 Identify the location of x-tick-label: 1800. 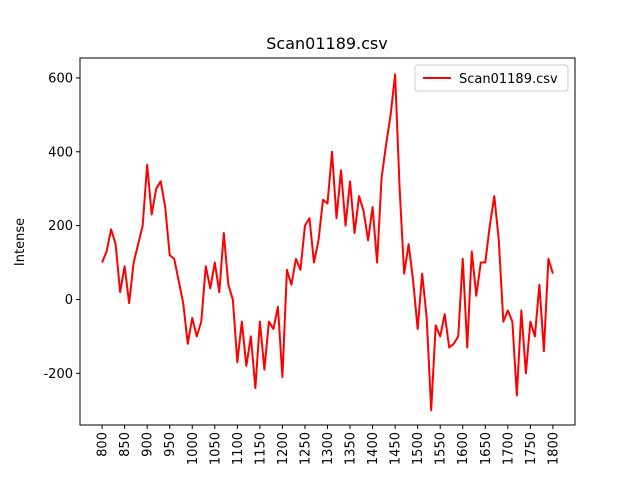
(553, 448).